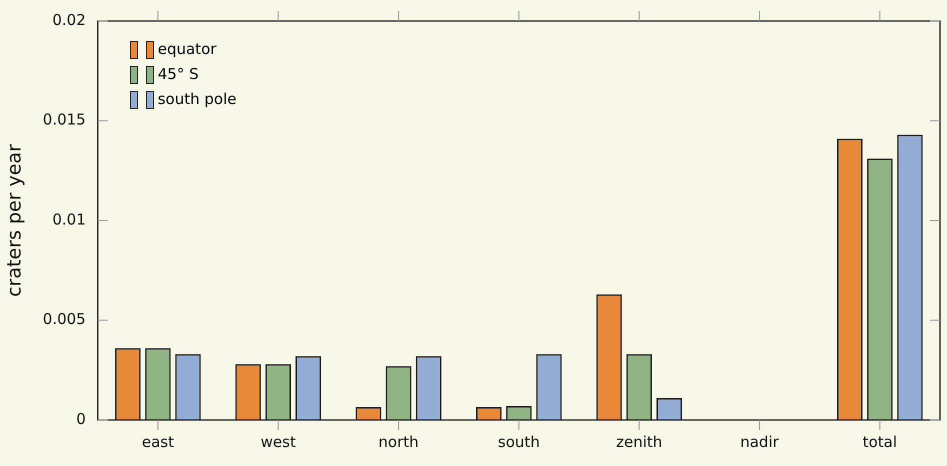 Image resolution: width=947 pixels, height=466 pixels. What do you see at coordinates (64, 119) in the screenshot?
I see `y-tick-label: 0.015` at bounding box center [64, 119].